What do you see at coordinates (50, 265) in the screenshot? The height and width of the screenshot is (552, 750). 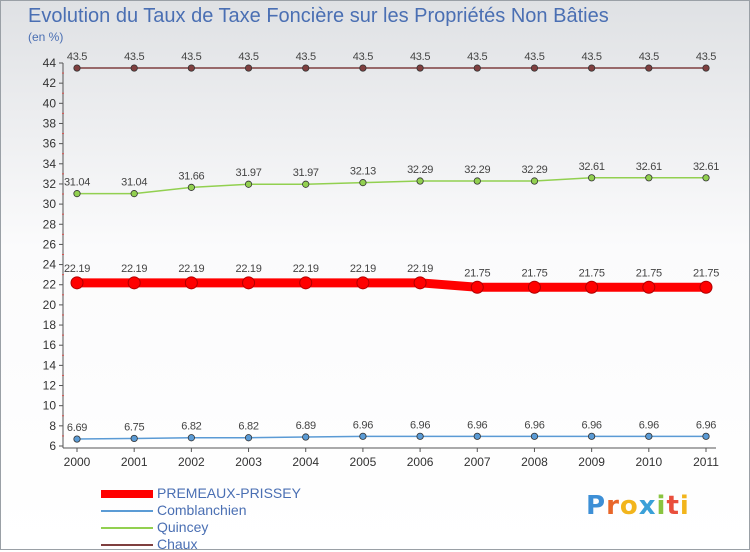 I see `y-tick-label: 24` at bounding box center [50, 265].